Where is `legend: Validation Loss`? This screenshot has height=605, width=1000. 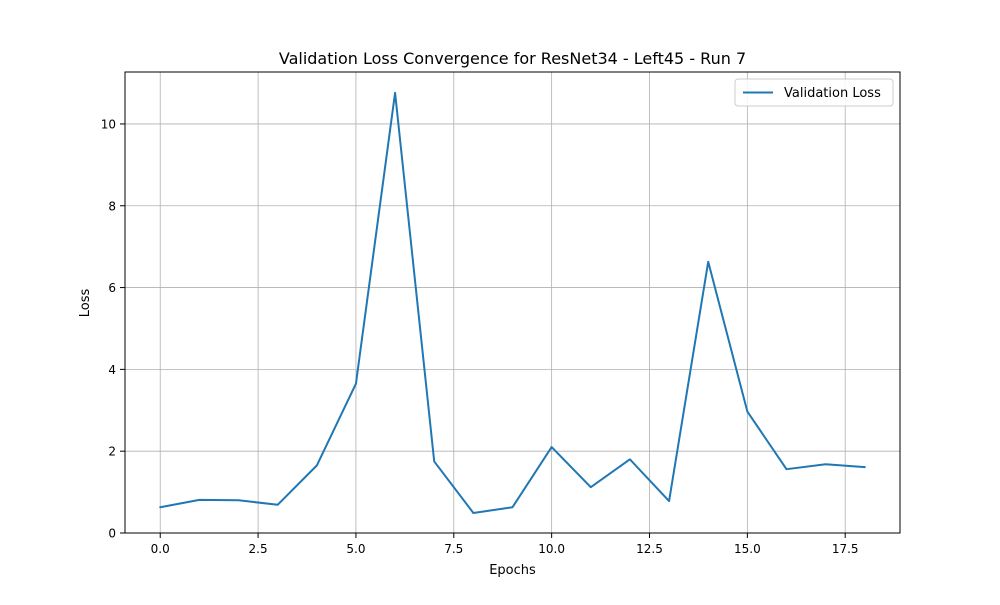 legend: Validation Loss is located at coordinates (814, 92).